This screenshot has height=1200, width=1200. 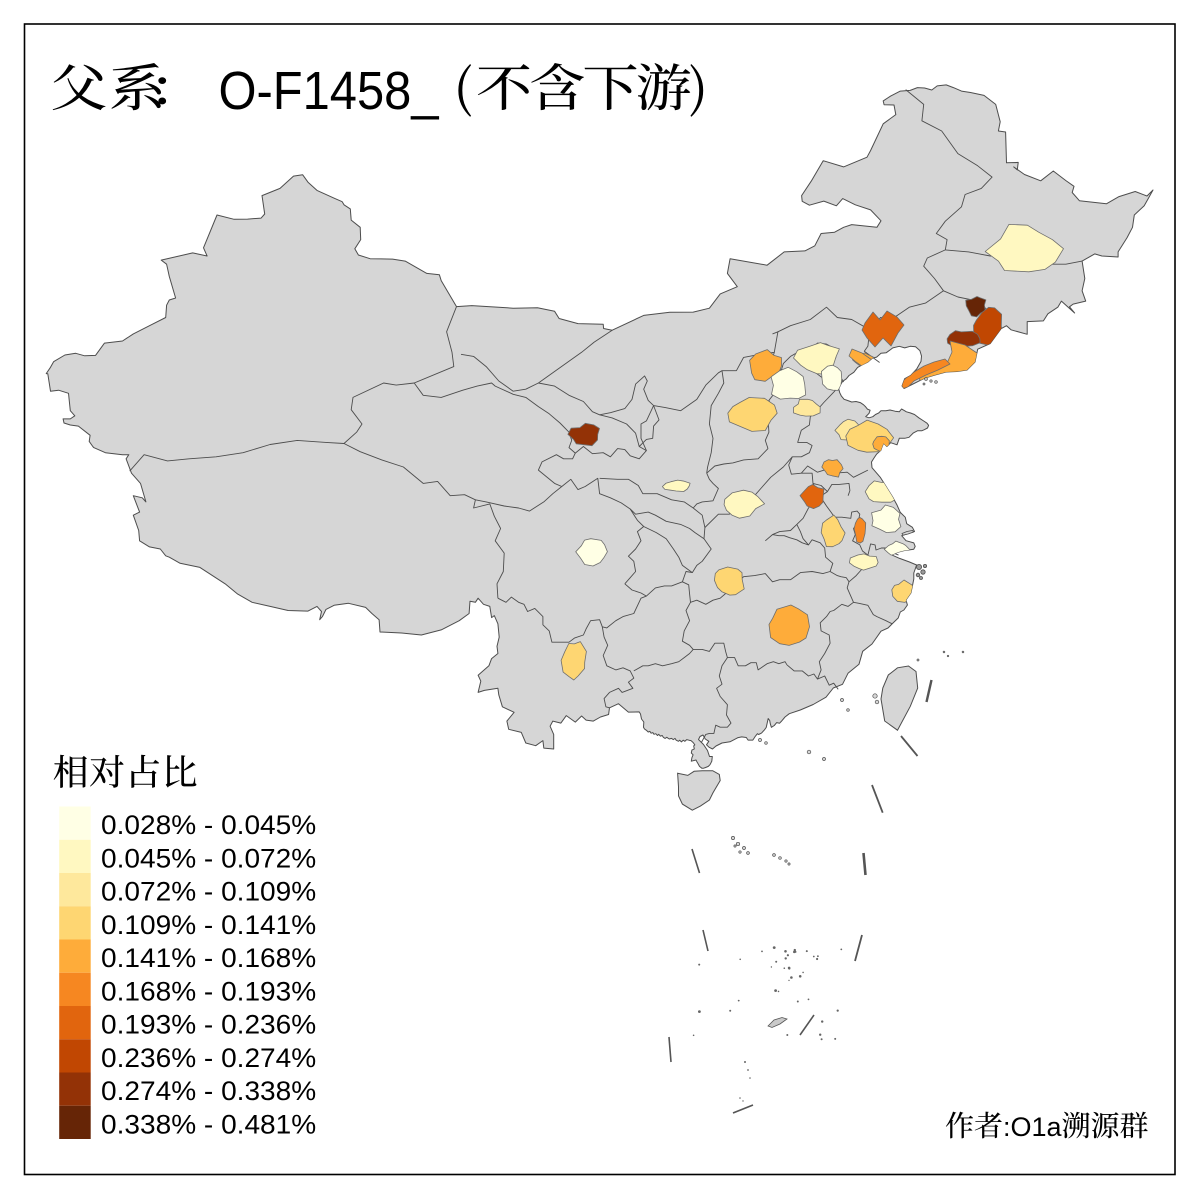 I want to click on svg-text: 0.109% - 0.141%, so click(x=208, y=925).